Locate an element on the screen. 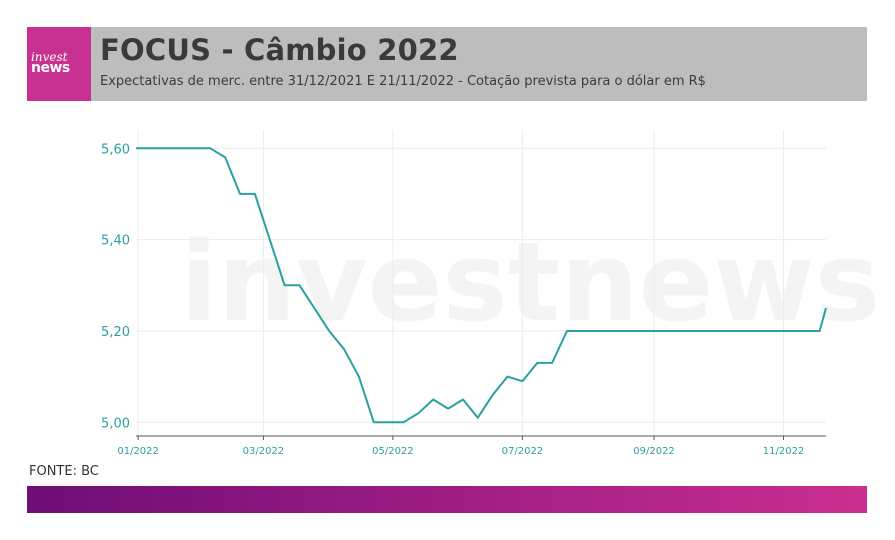 The image size is (895, 540). x-tick-label: 07/2022 is located at coordinates (523, 451).